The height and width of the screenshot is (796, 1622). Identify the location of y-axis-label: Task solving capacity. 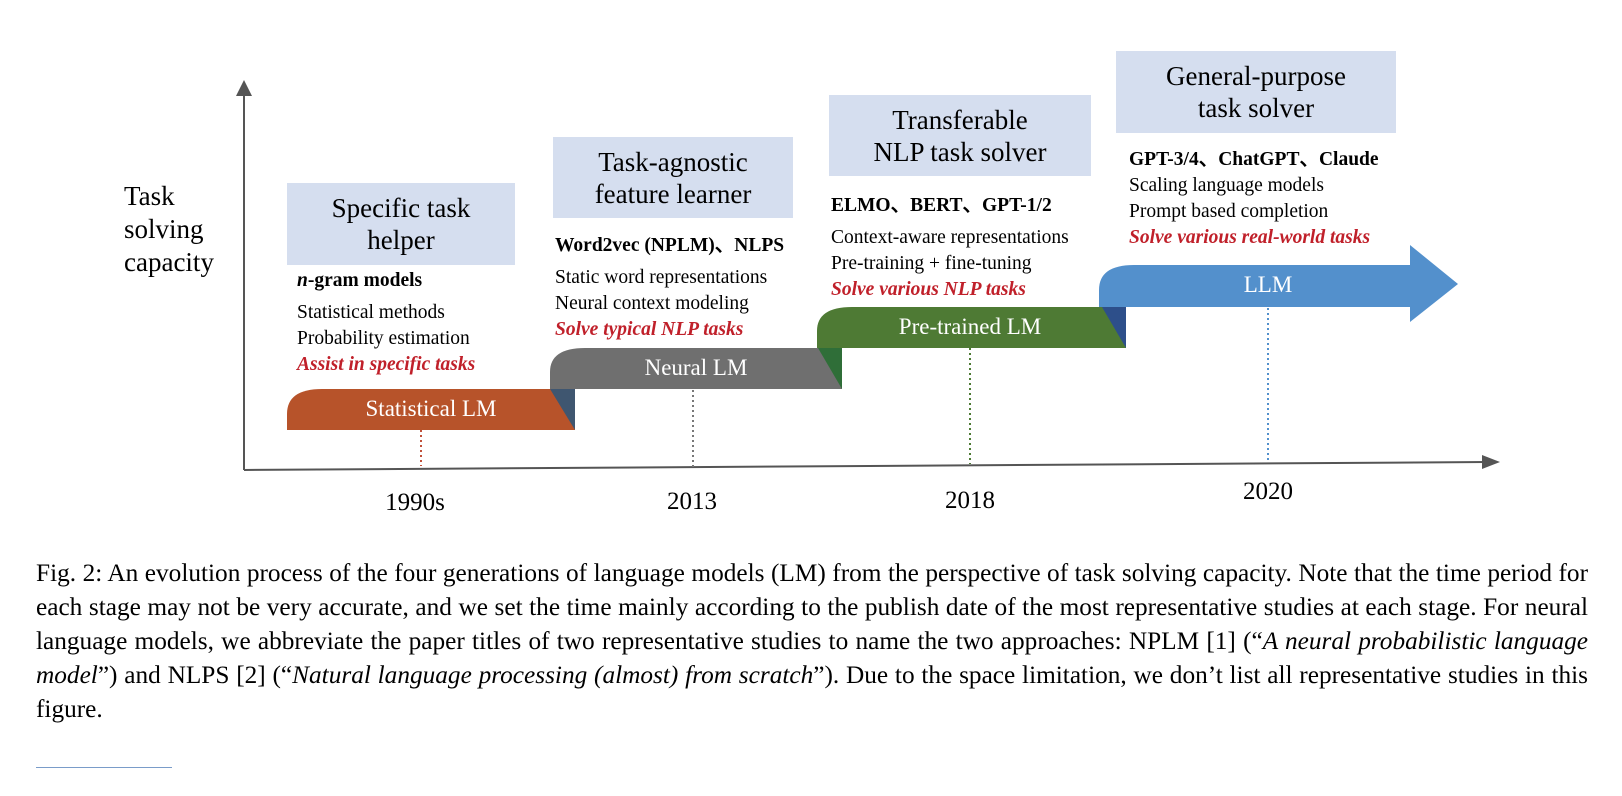
(169, 229).